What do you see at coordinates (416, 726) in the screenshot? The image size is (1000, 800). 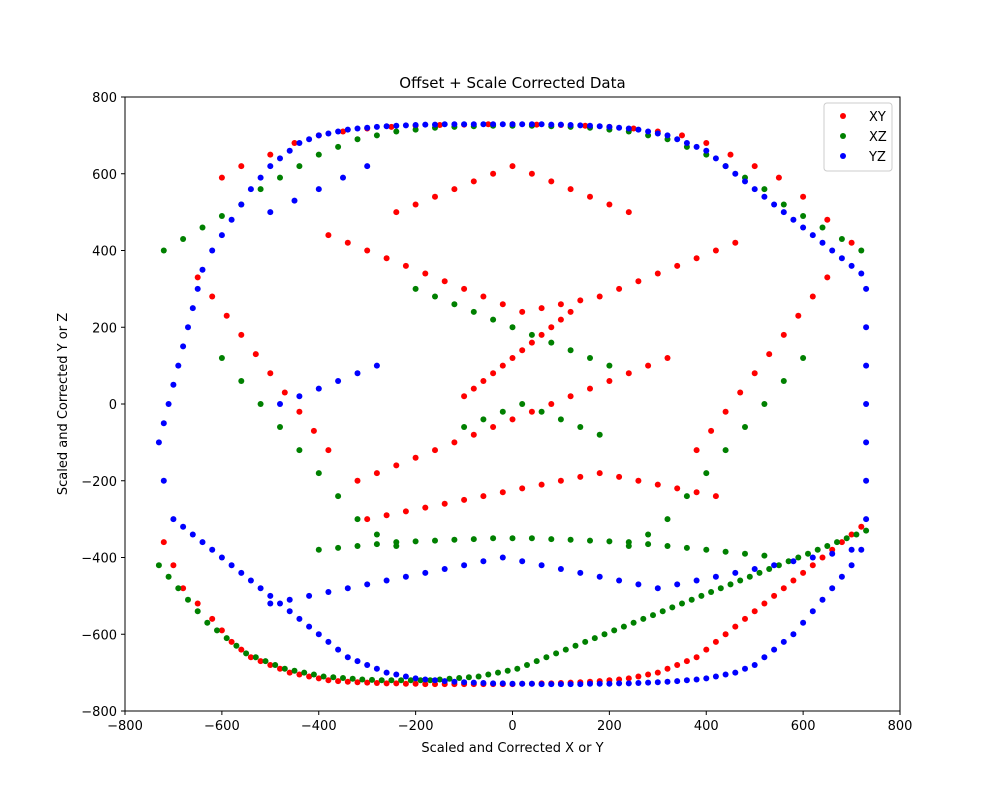 I see `x-tick-label: −200` at bounding box center [416, 726].